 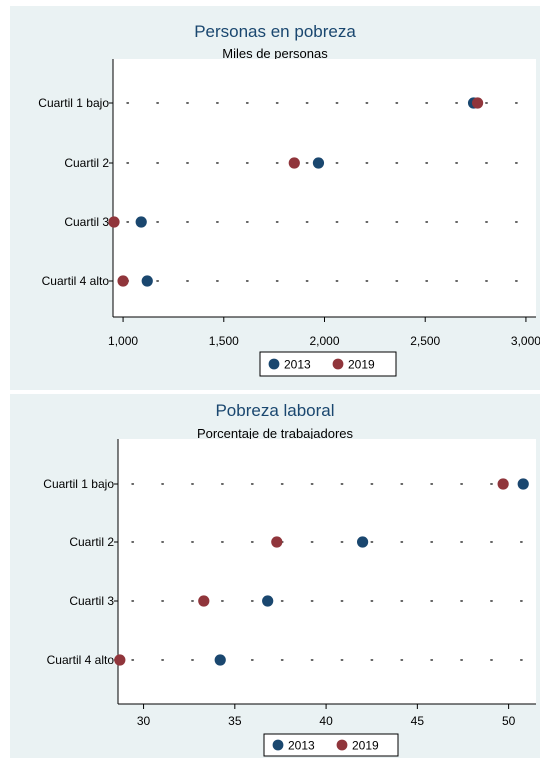 What do you see at coordinates (525, 341) in the screenshot?
I see `x-tick-label: 3,000` at bounding box center [525, 341].